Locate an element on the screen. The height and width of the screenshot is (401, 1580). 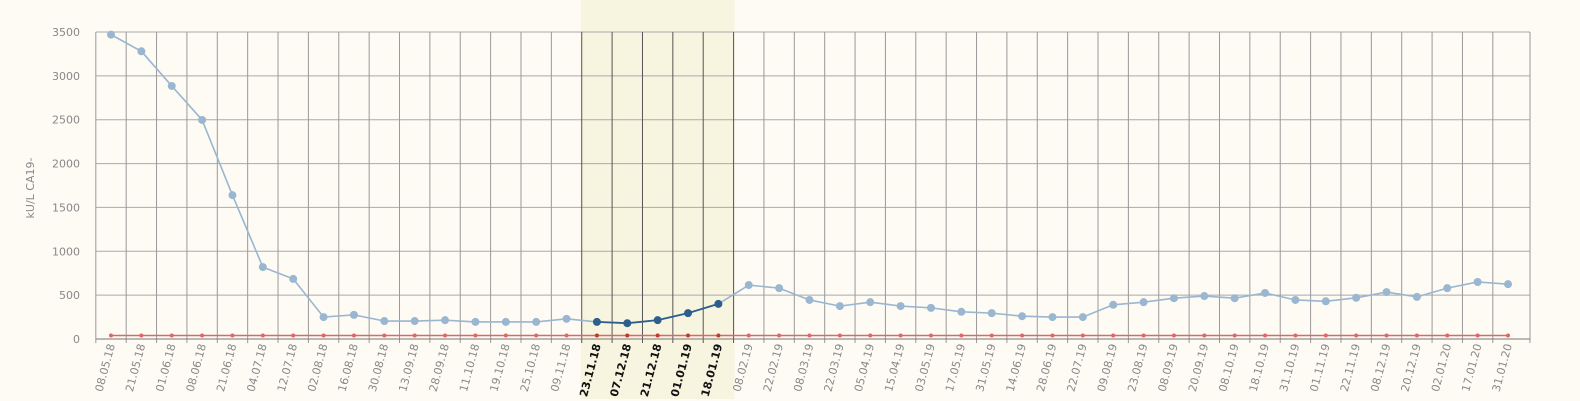
y-axis-label: kU/L CA19- is located at coordinates (30, 188).